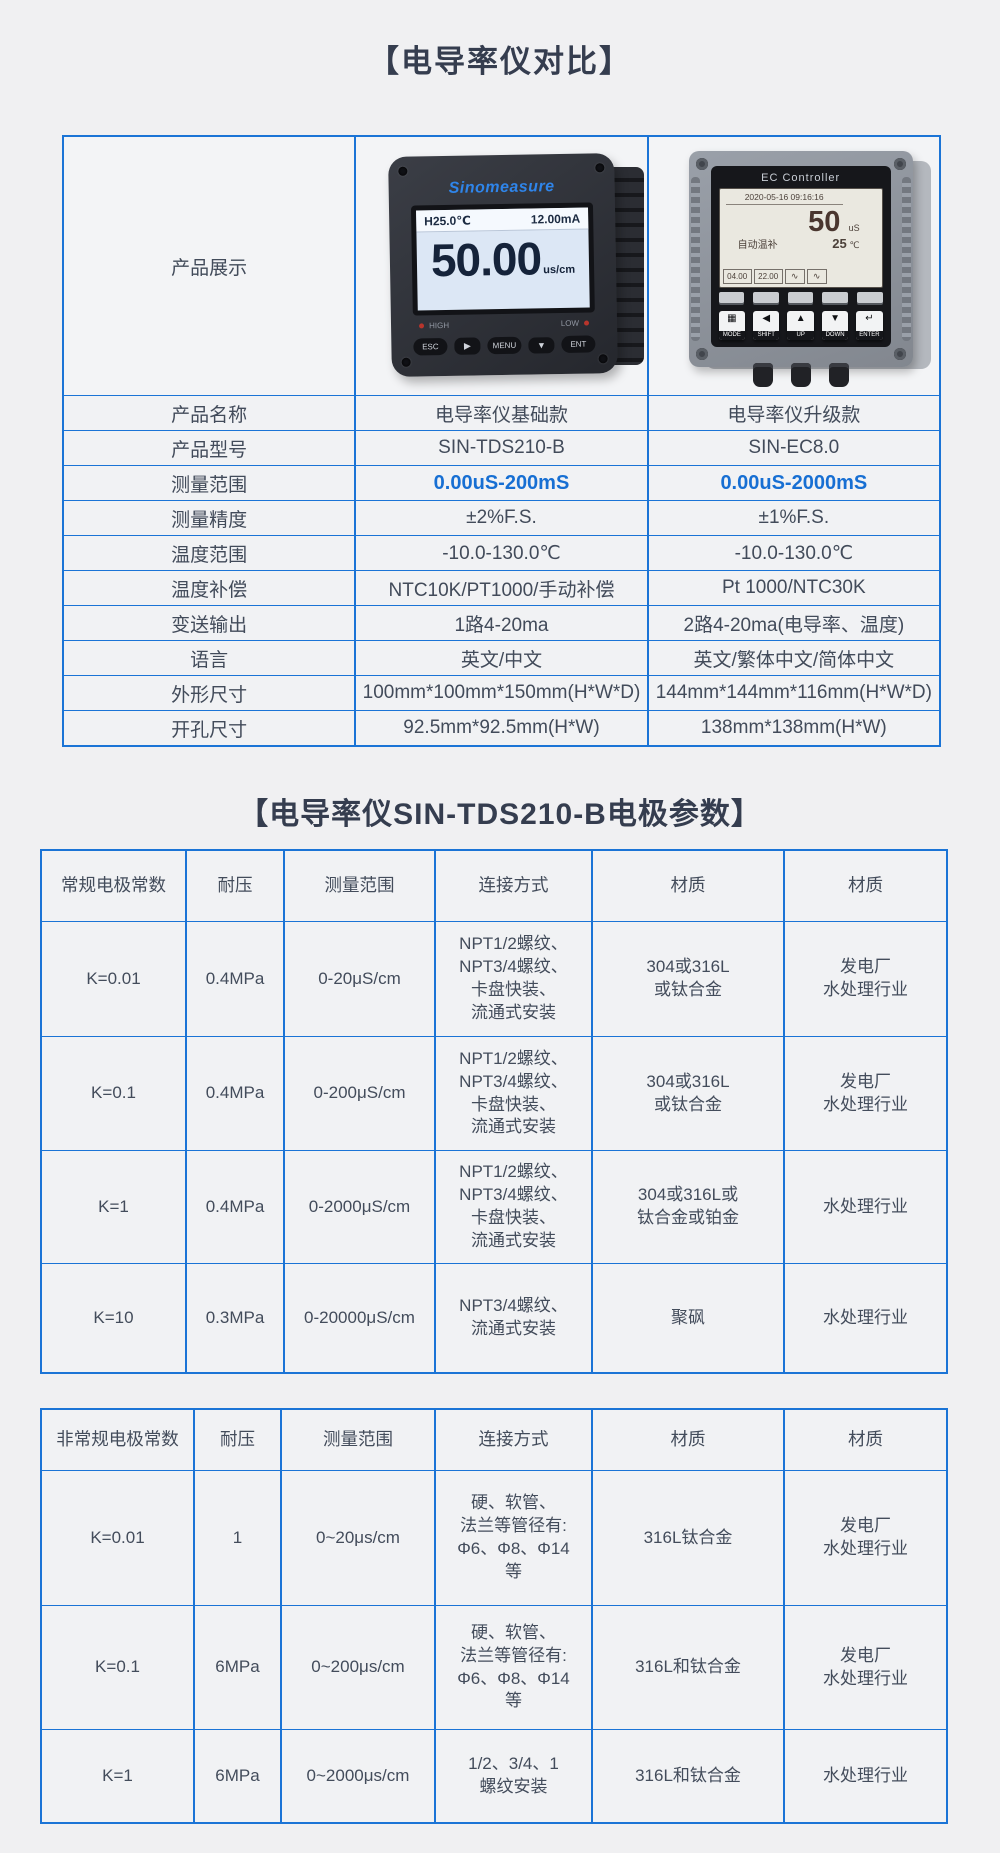 The height and width of the screenshot is (1853, 1000). I want to click on row-label-display: 产品展示, so click(209, 265).